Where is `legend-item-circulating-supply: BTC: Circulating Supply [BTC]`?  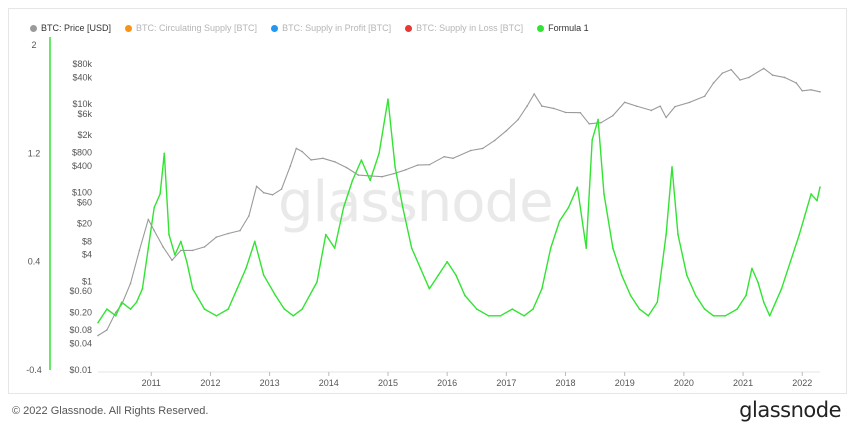
legend-item-circulating-supply: BTC: Circulating Supply [BTC] is located at coordinates (191, 28).